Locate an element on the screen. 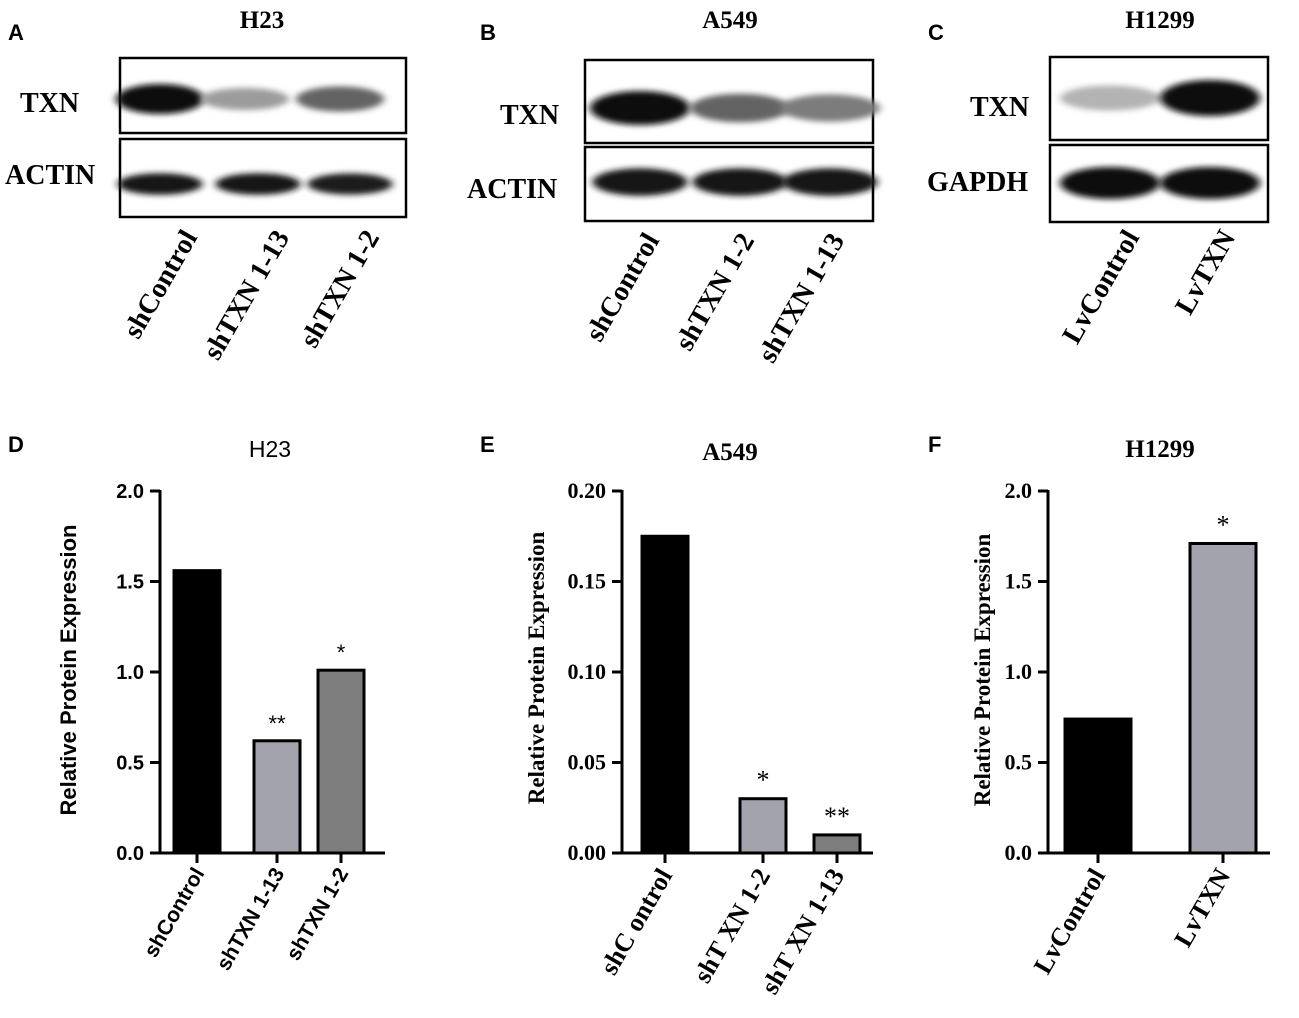 This screenshot has width=1299, height=1018. blot-c-row-2-bands is located at coordinates (1160, 183).